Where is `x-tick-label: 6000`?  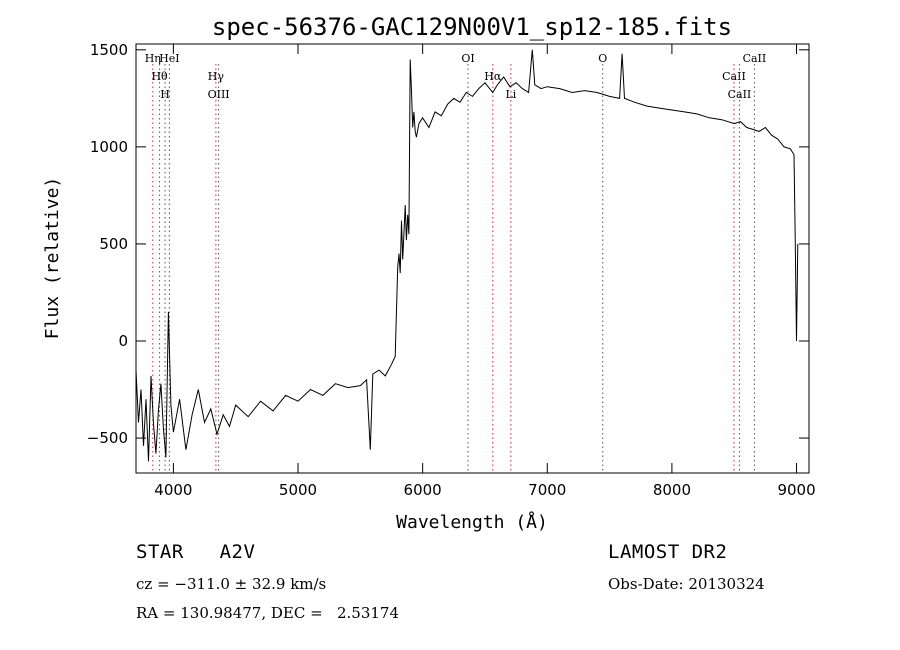 x-tick-label: 6000 is located at coordinates (423, 490).